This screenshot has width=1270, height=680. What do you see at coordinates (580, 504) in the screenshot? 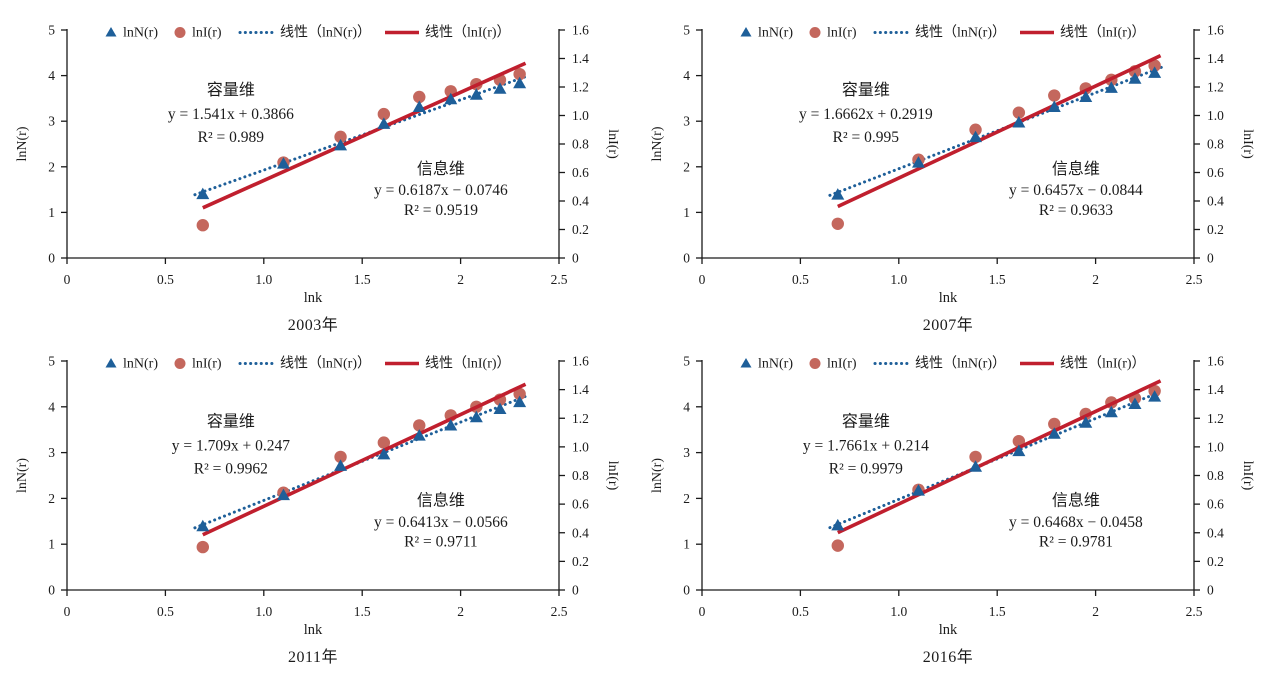
I see `y-right-tick-label: 0.6` at bounding box center [580, 504].